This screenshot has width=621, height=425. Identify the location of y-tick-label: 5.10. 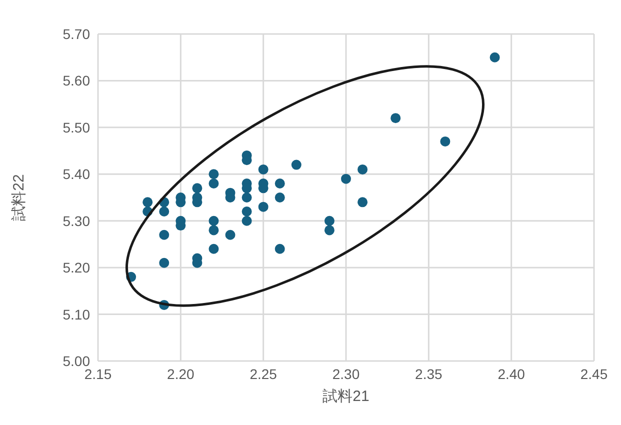
(76, 314).